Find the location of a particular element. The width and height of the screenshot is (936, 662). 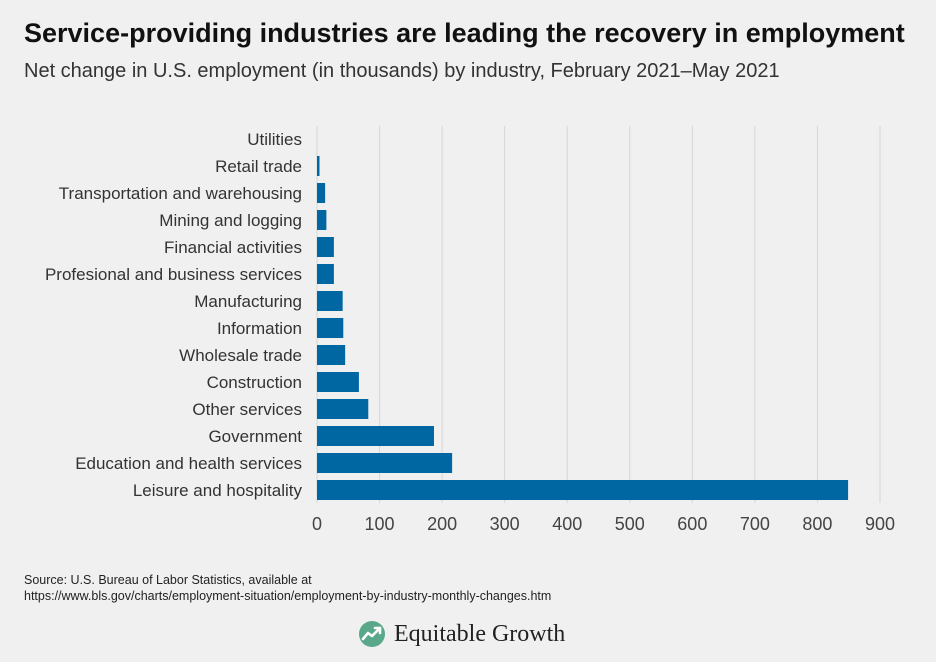

x-tick-label: 500 is located at coordinates (630, 524).